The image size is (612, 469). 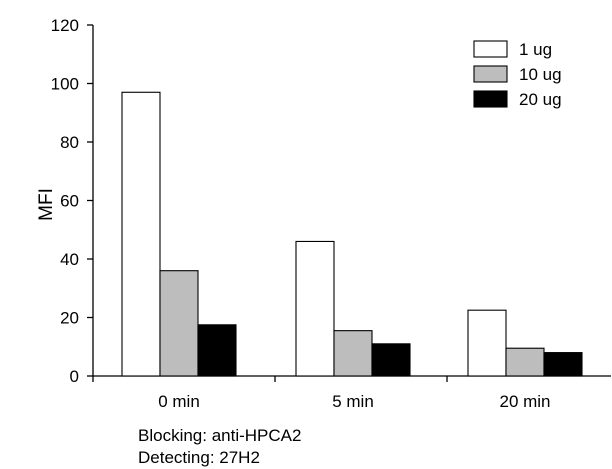 I want to click on legend-swatch-20-ug, so click(x=490, y=99).